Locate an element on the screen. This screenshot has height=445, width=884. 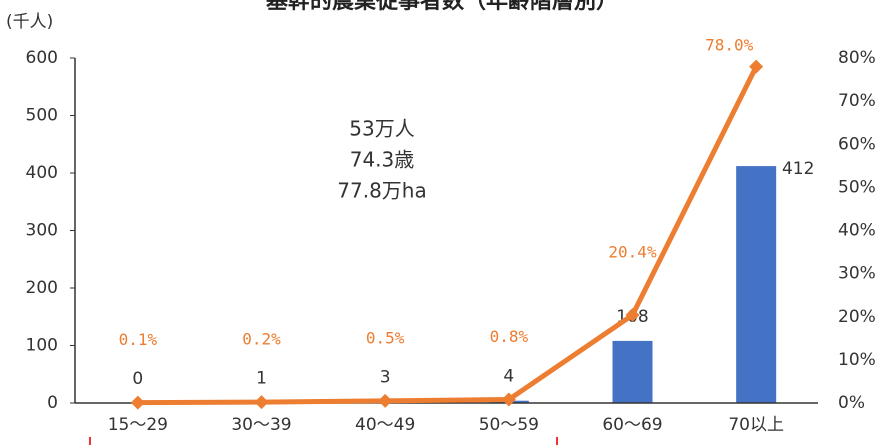
bar-value-label: 4 is located at coordinates (508, 377).